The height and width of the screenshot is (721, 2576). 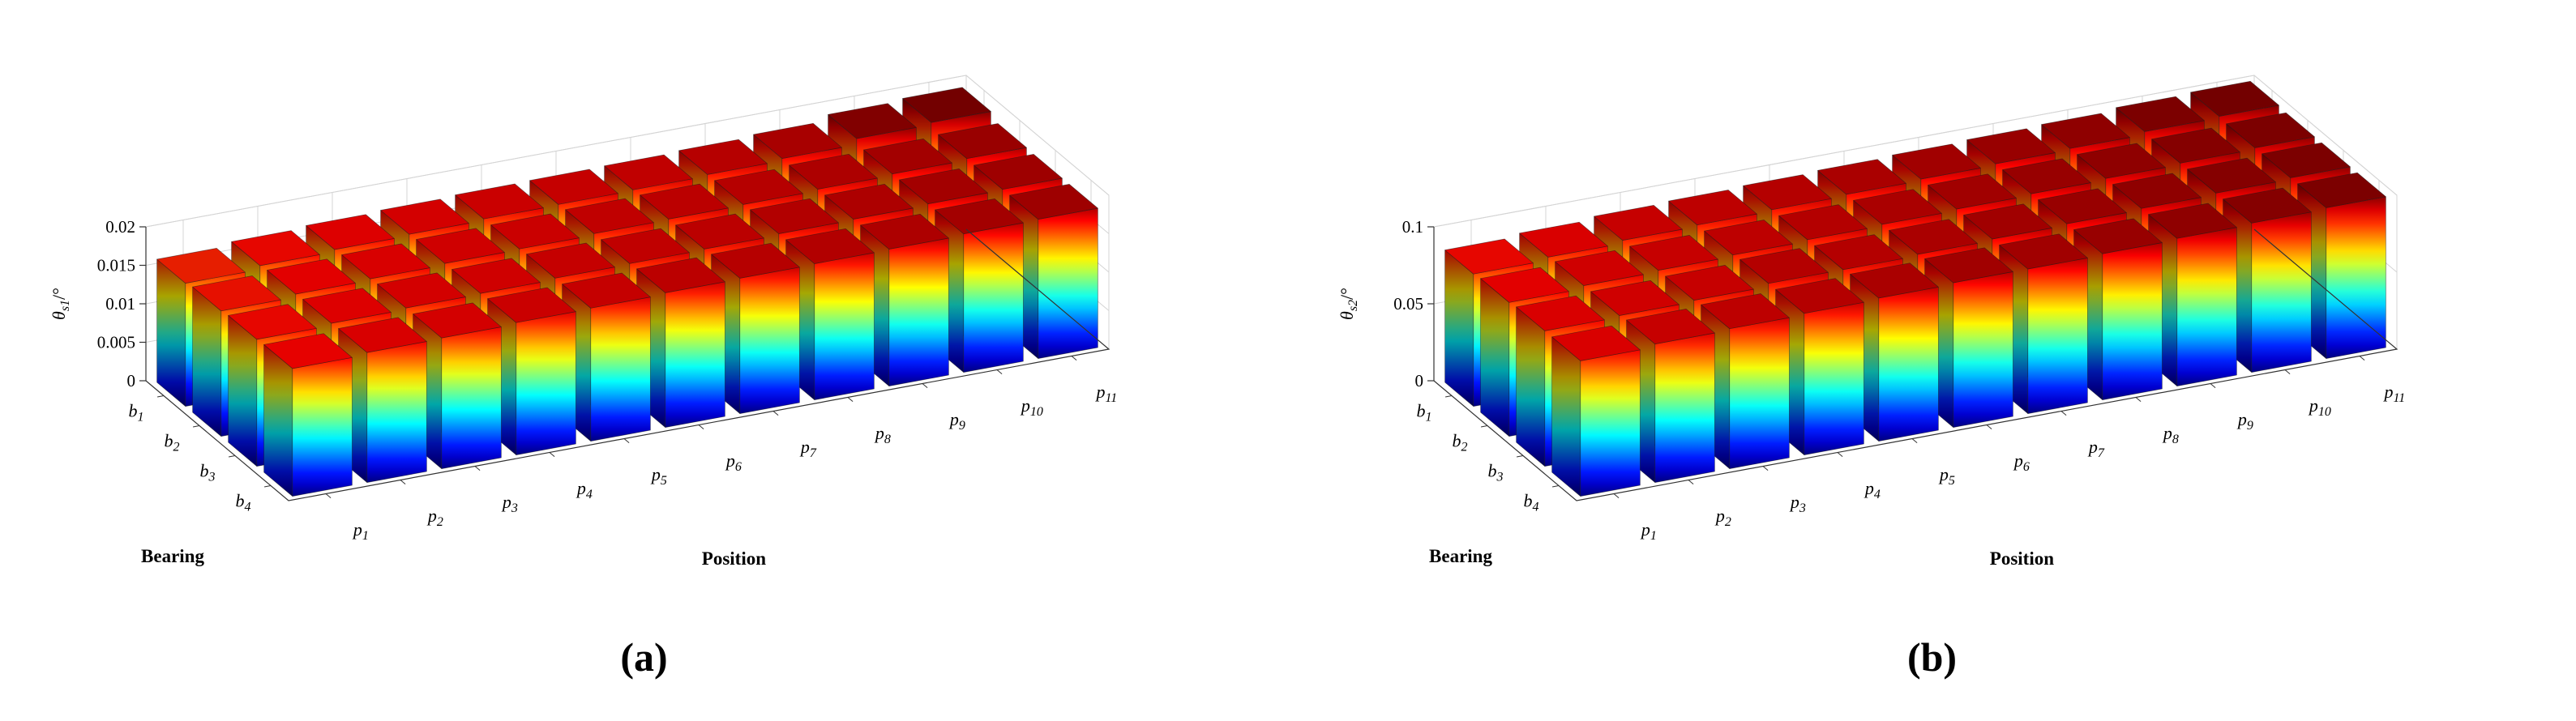 What do you see at coordinates (120, 304) in the screenshot?
I see `z-tick-label: 0.01` at bounding box center [120, 304].